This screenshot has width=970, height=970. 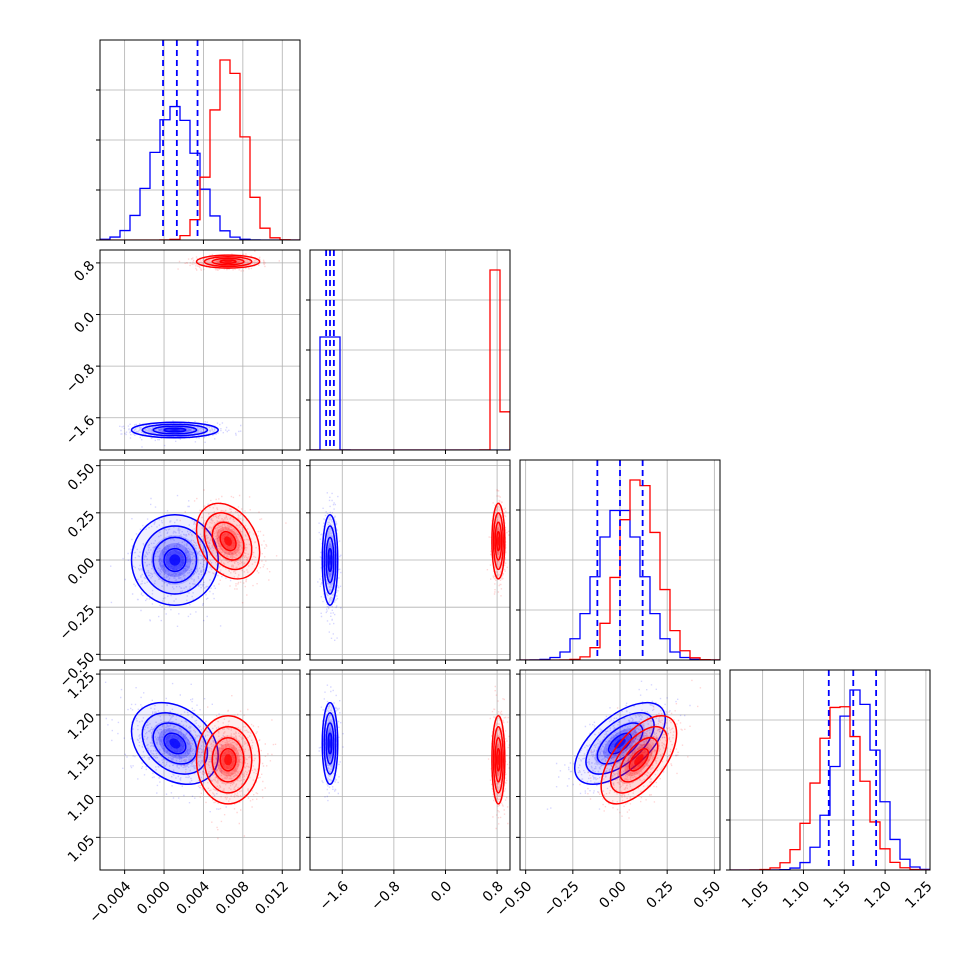 I want to click on y-tick-label-3-2: 1.15, so click(x=81, y=767).